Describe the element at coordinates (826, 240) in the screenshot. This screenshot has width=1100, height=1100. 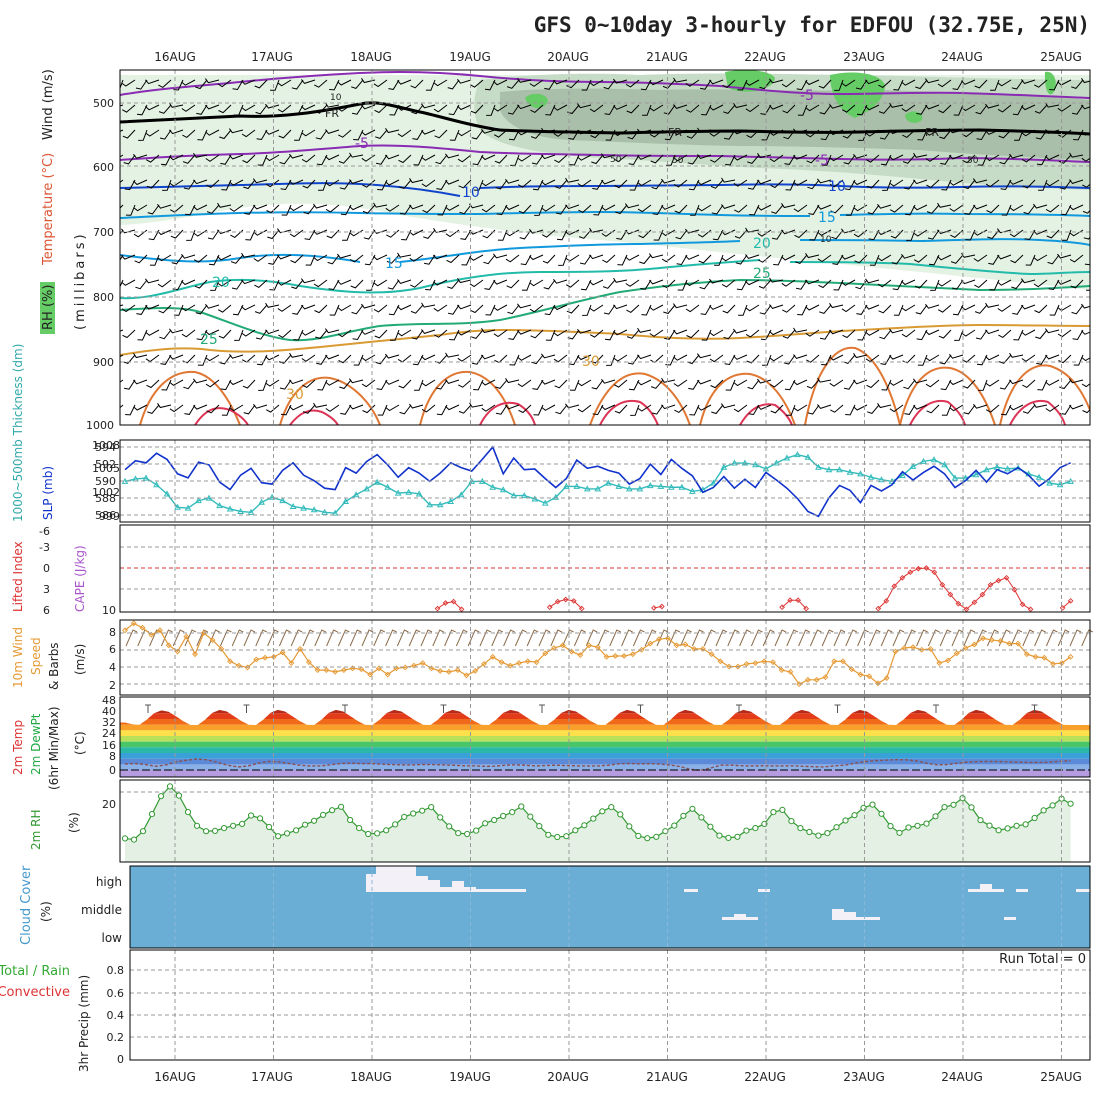
I see `contour-label: 10` at that location.